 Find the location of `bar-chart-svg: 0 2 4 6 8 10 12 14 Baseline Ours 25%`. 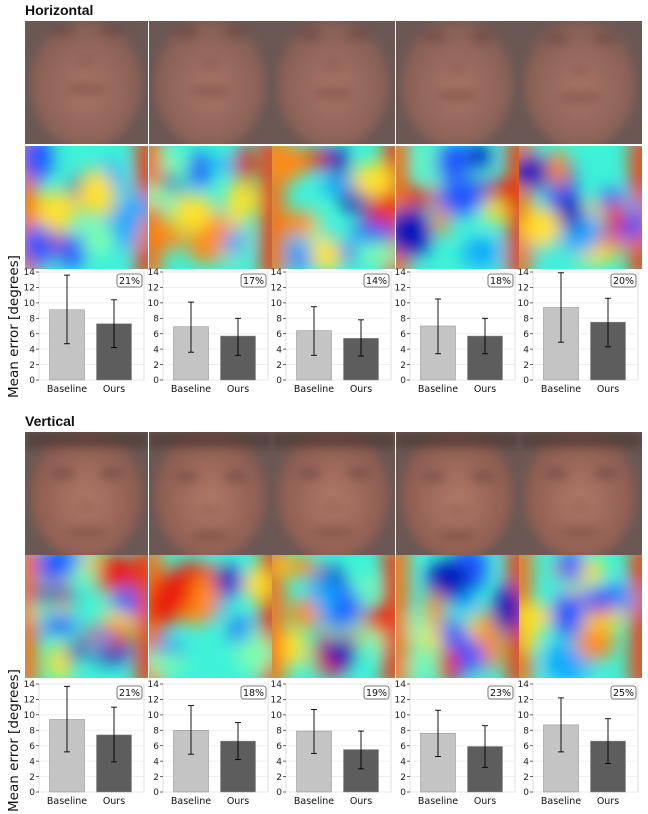

bar-chart-svg: 0 2 4 6 8 10 12 14 Baseline Ours 25% is located at coordinates (578, 743).